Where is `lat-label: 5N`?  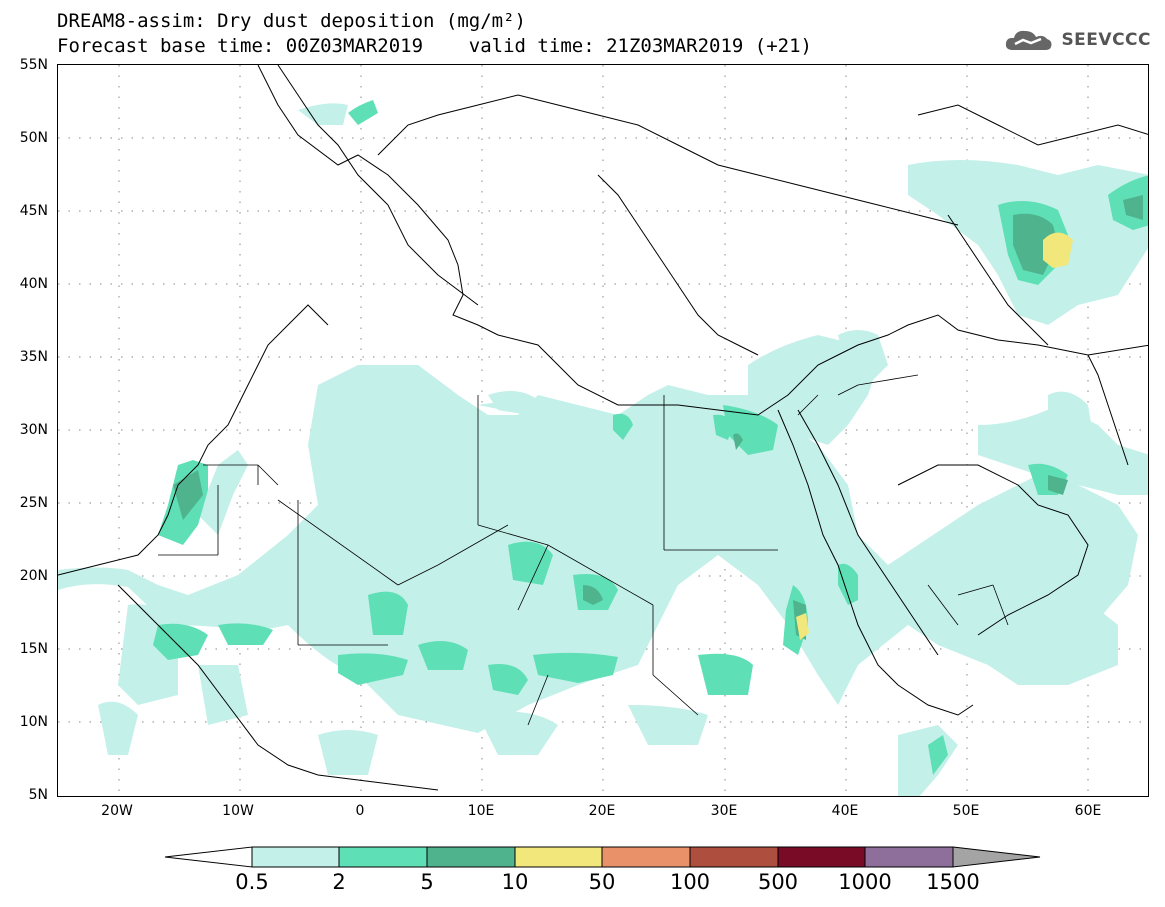
lat-label: 5N is located at coordinates (38, 795).